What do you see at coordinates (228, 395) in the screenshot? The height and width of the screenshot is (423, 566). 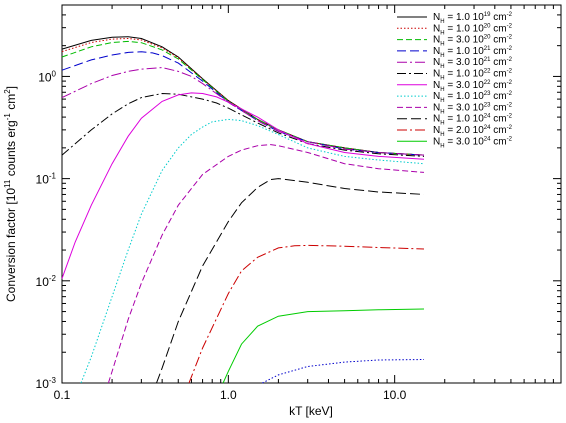 I see `x-tick-label: 1.0` at bounding box center [228, 395].